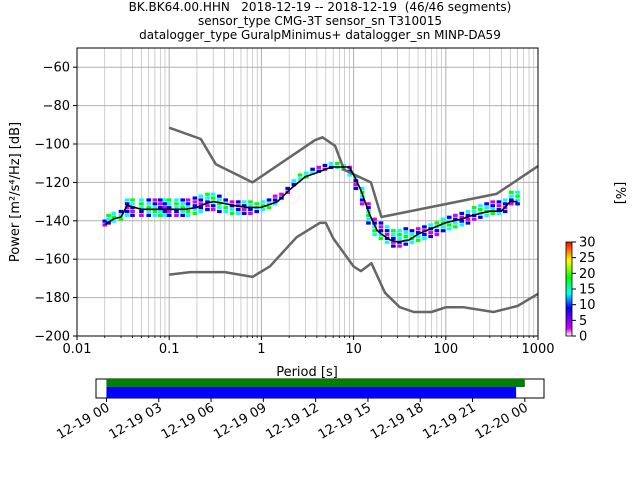  Describe the element at coordinates (52, 145) in the screenshot. I see `y-tick-label: −100` at that location.